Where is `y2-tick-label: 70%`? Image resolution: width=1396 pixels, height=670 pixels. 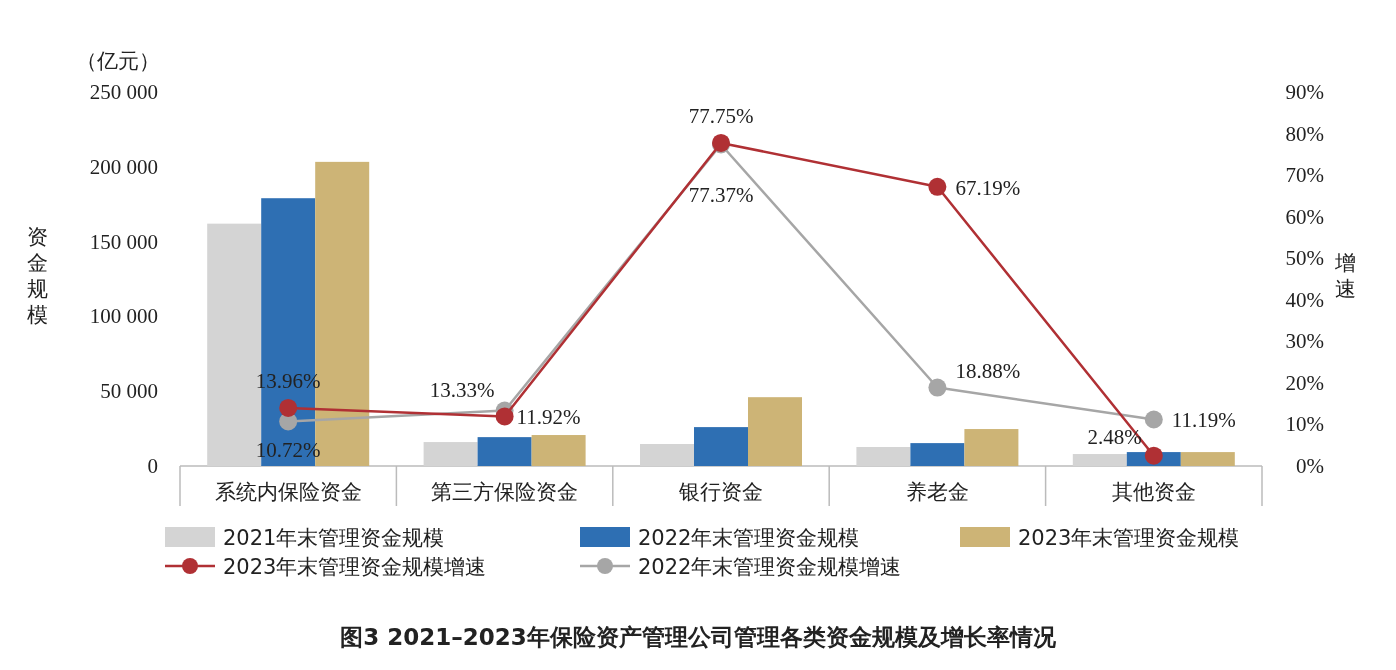
y2-tick-label: 70% is located at coordinates (1304, 175).